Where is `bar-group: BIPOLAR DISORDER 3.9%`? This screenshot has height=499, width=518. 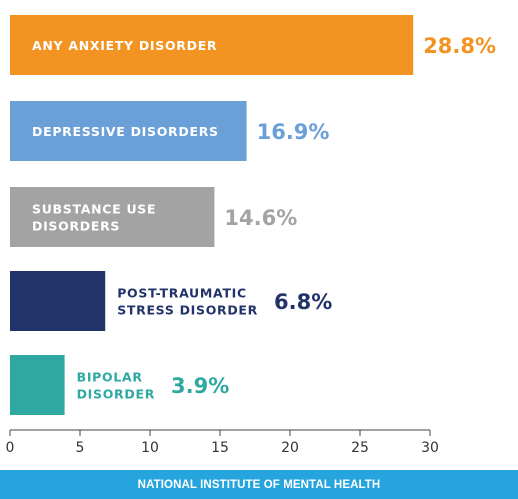
bar-group: BIPOLAR DISORDER 3.9% is located at coordinates (119, 385).